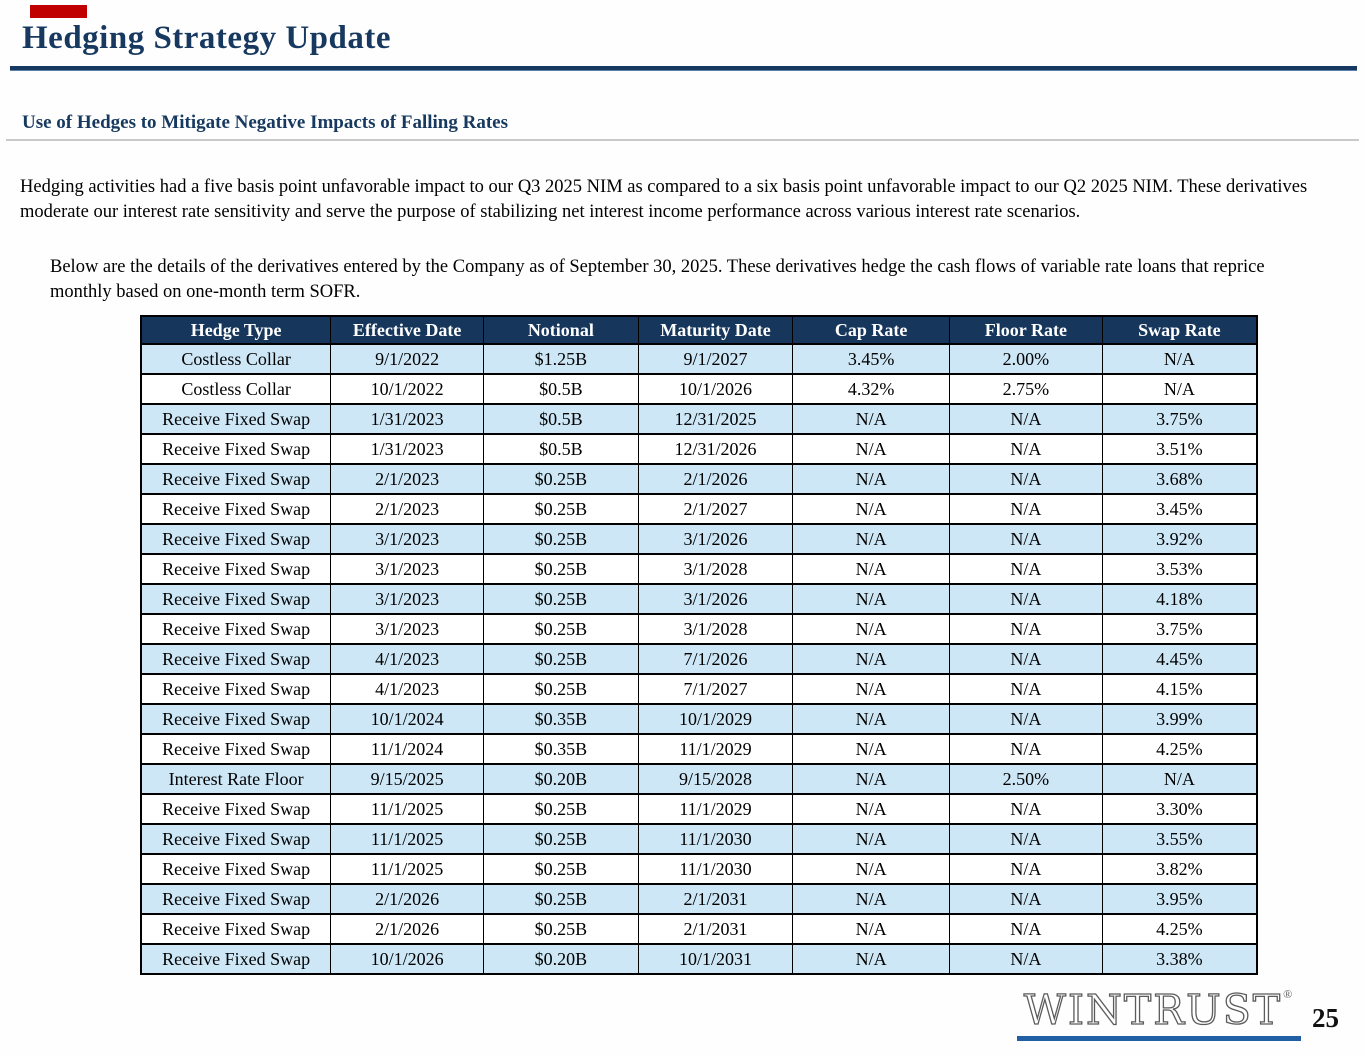 The width and height of the screenshot is (1365, 1055). I want to click on wintrust-logo-underline, so click(1159, 1038).